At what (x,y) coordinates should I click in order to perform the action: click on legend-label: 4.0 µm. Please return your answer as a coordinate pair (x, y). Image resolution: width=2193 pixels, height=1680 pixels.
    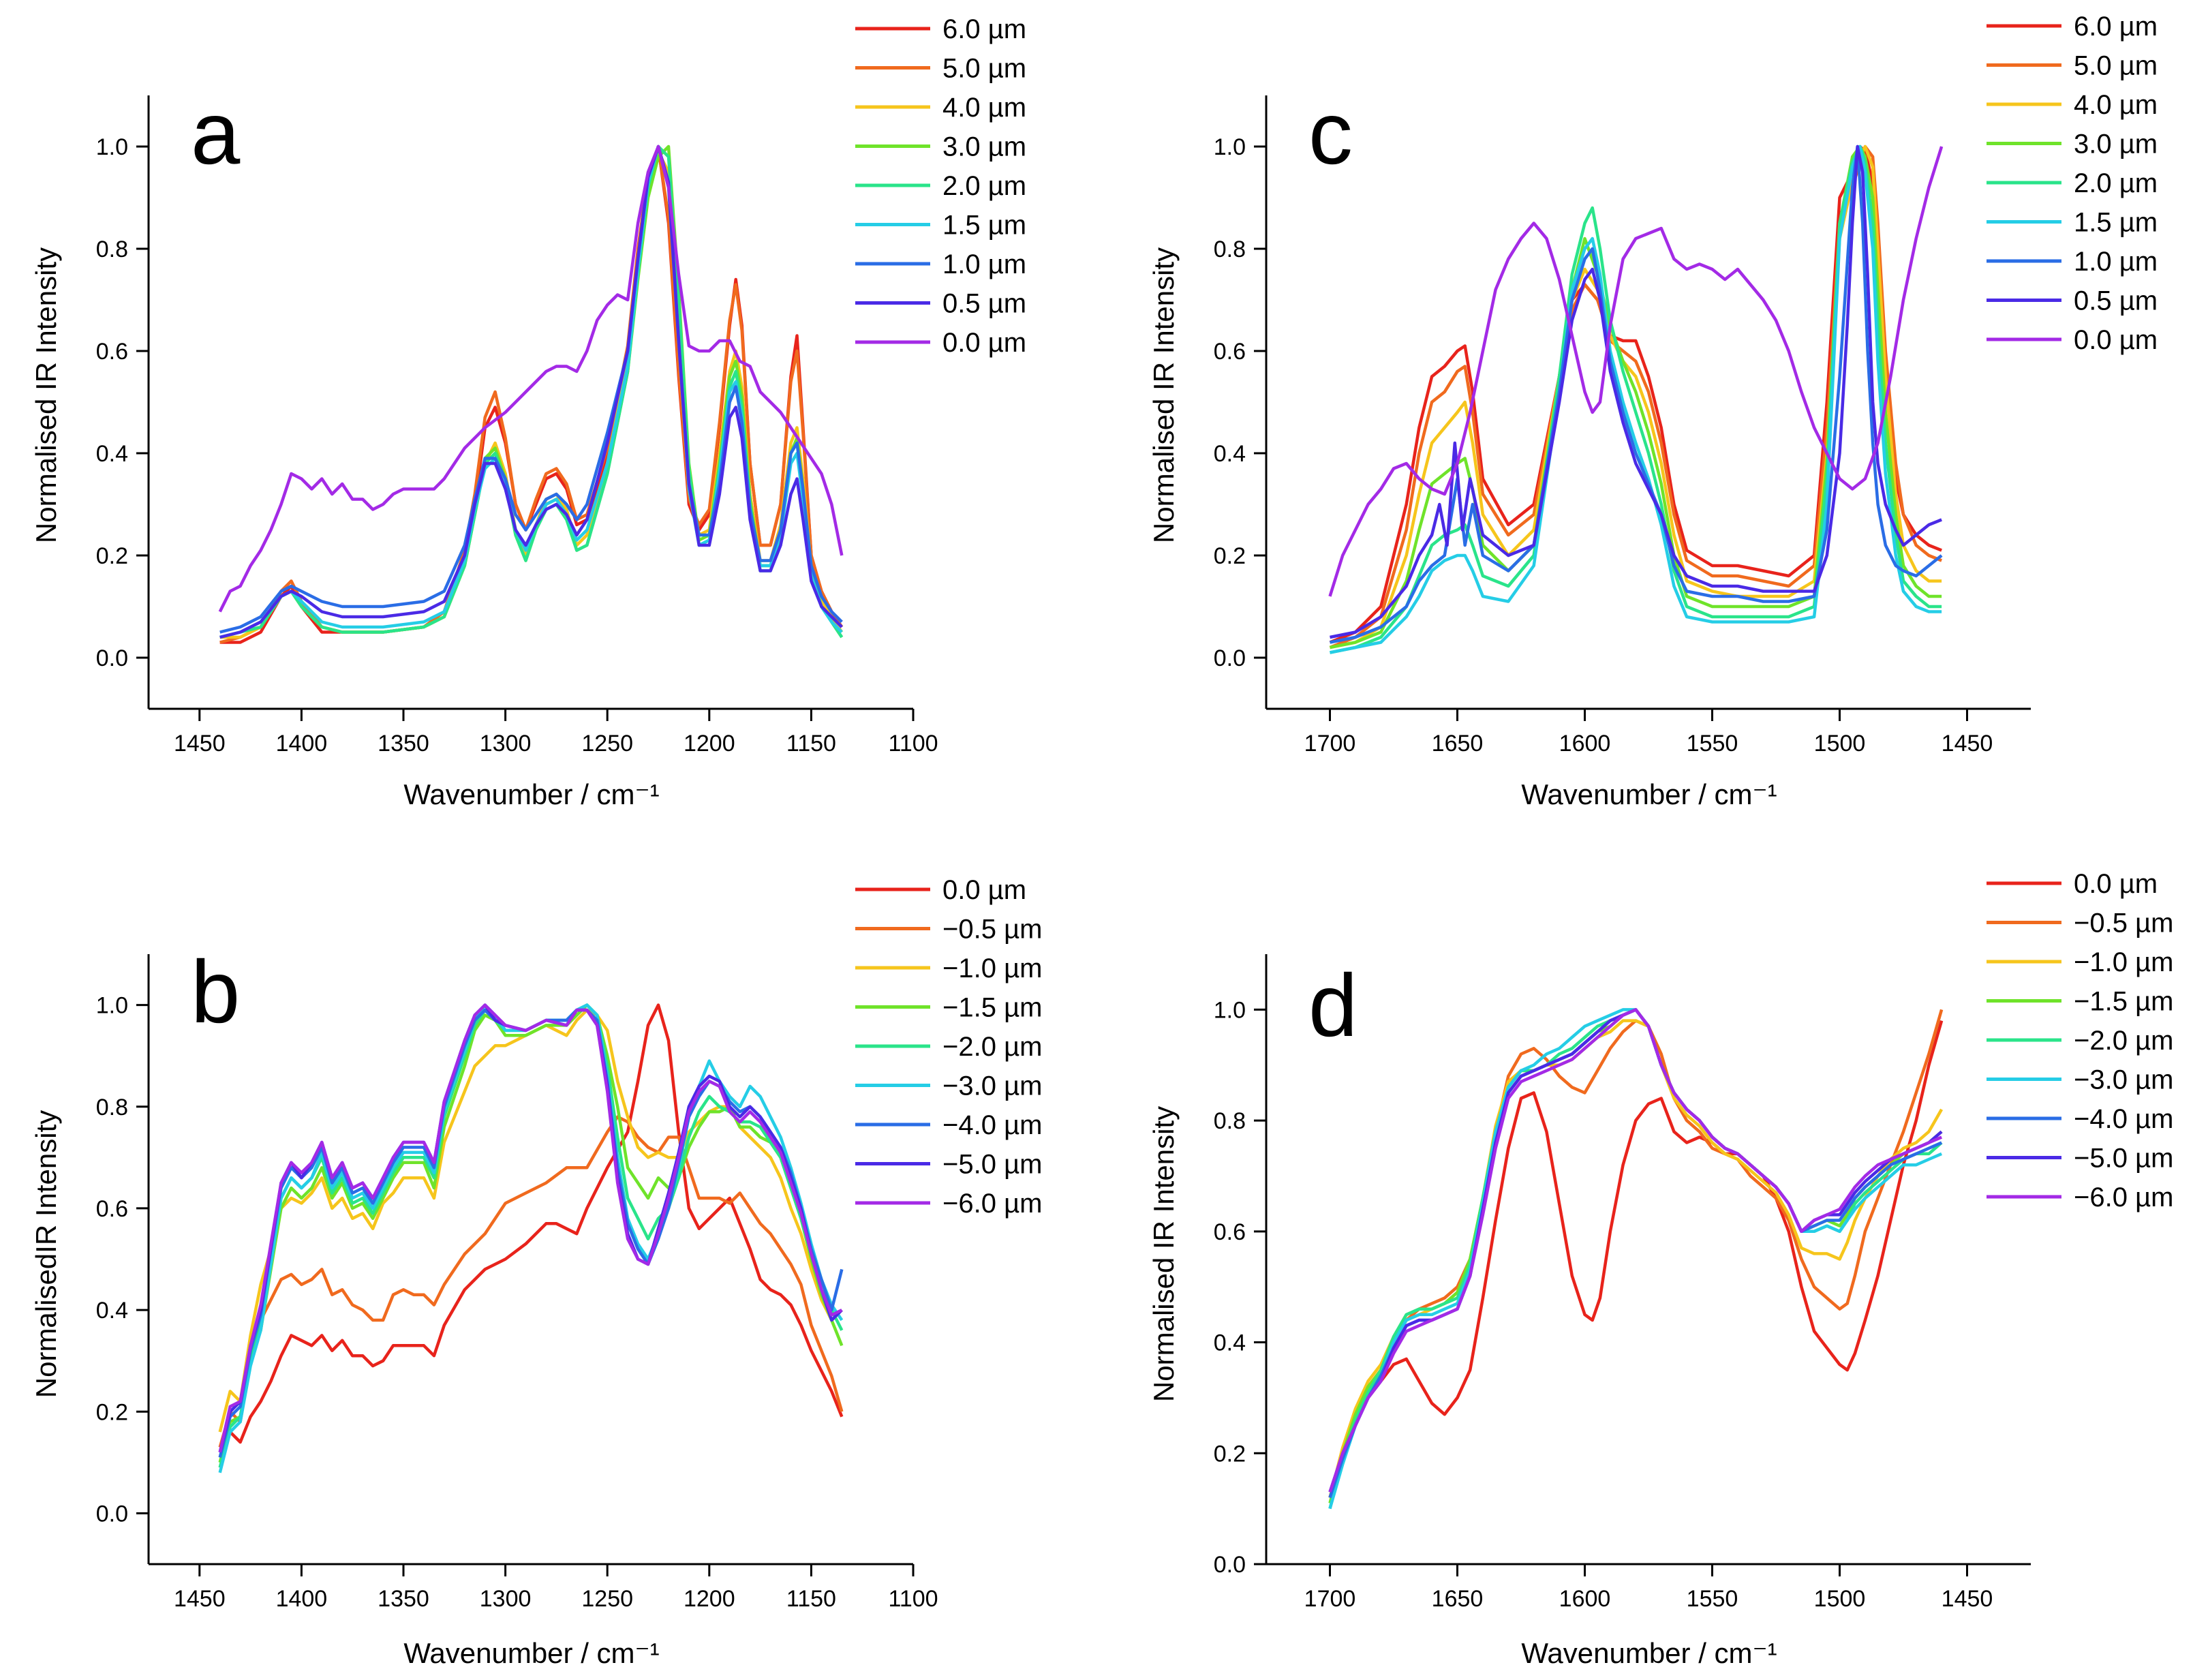
    Looking at the image, I should click on (2116, 105).